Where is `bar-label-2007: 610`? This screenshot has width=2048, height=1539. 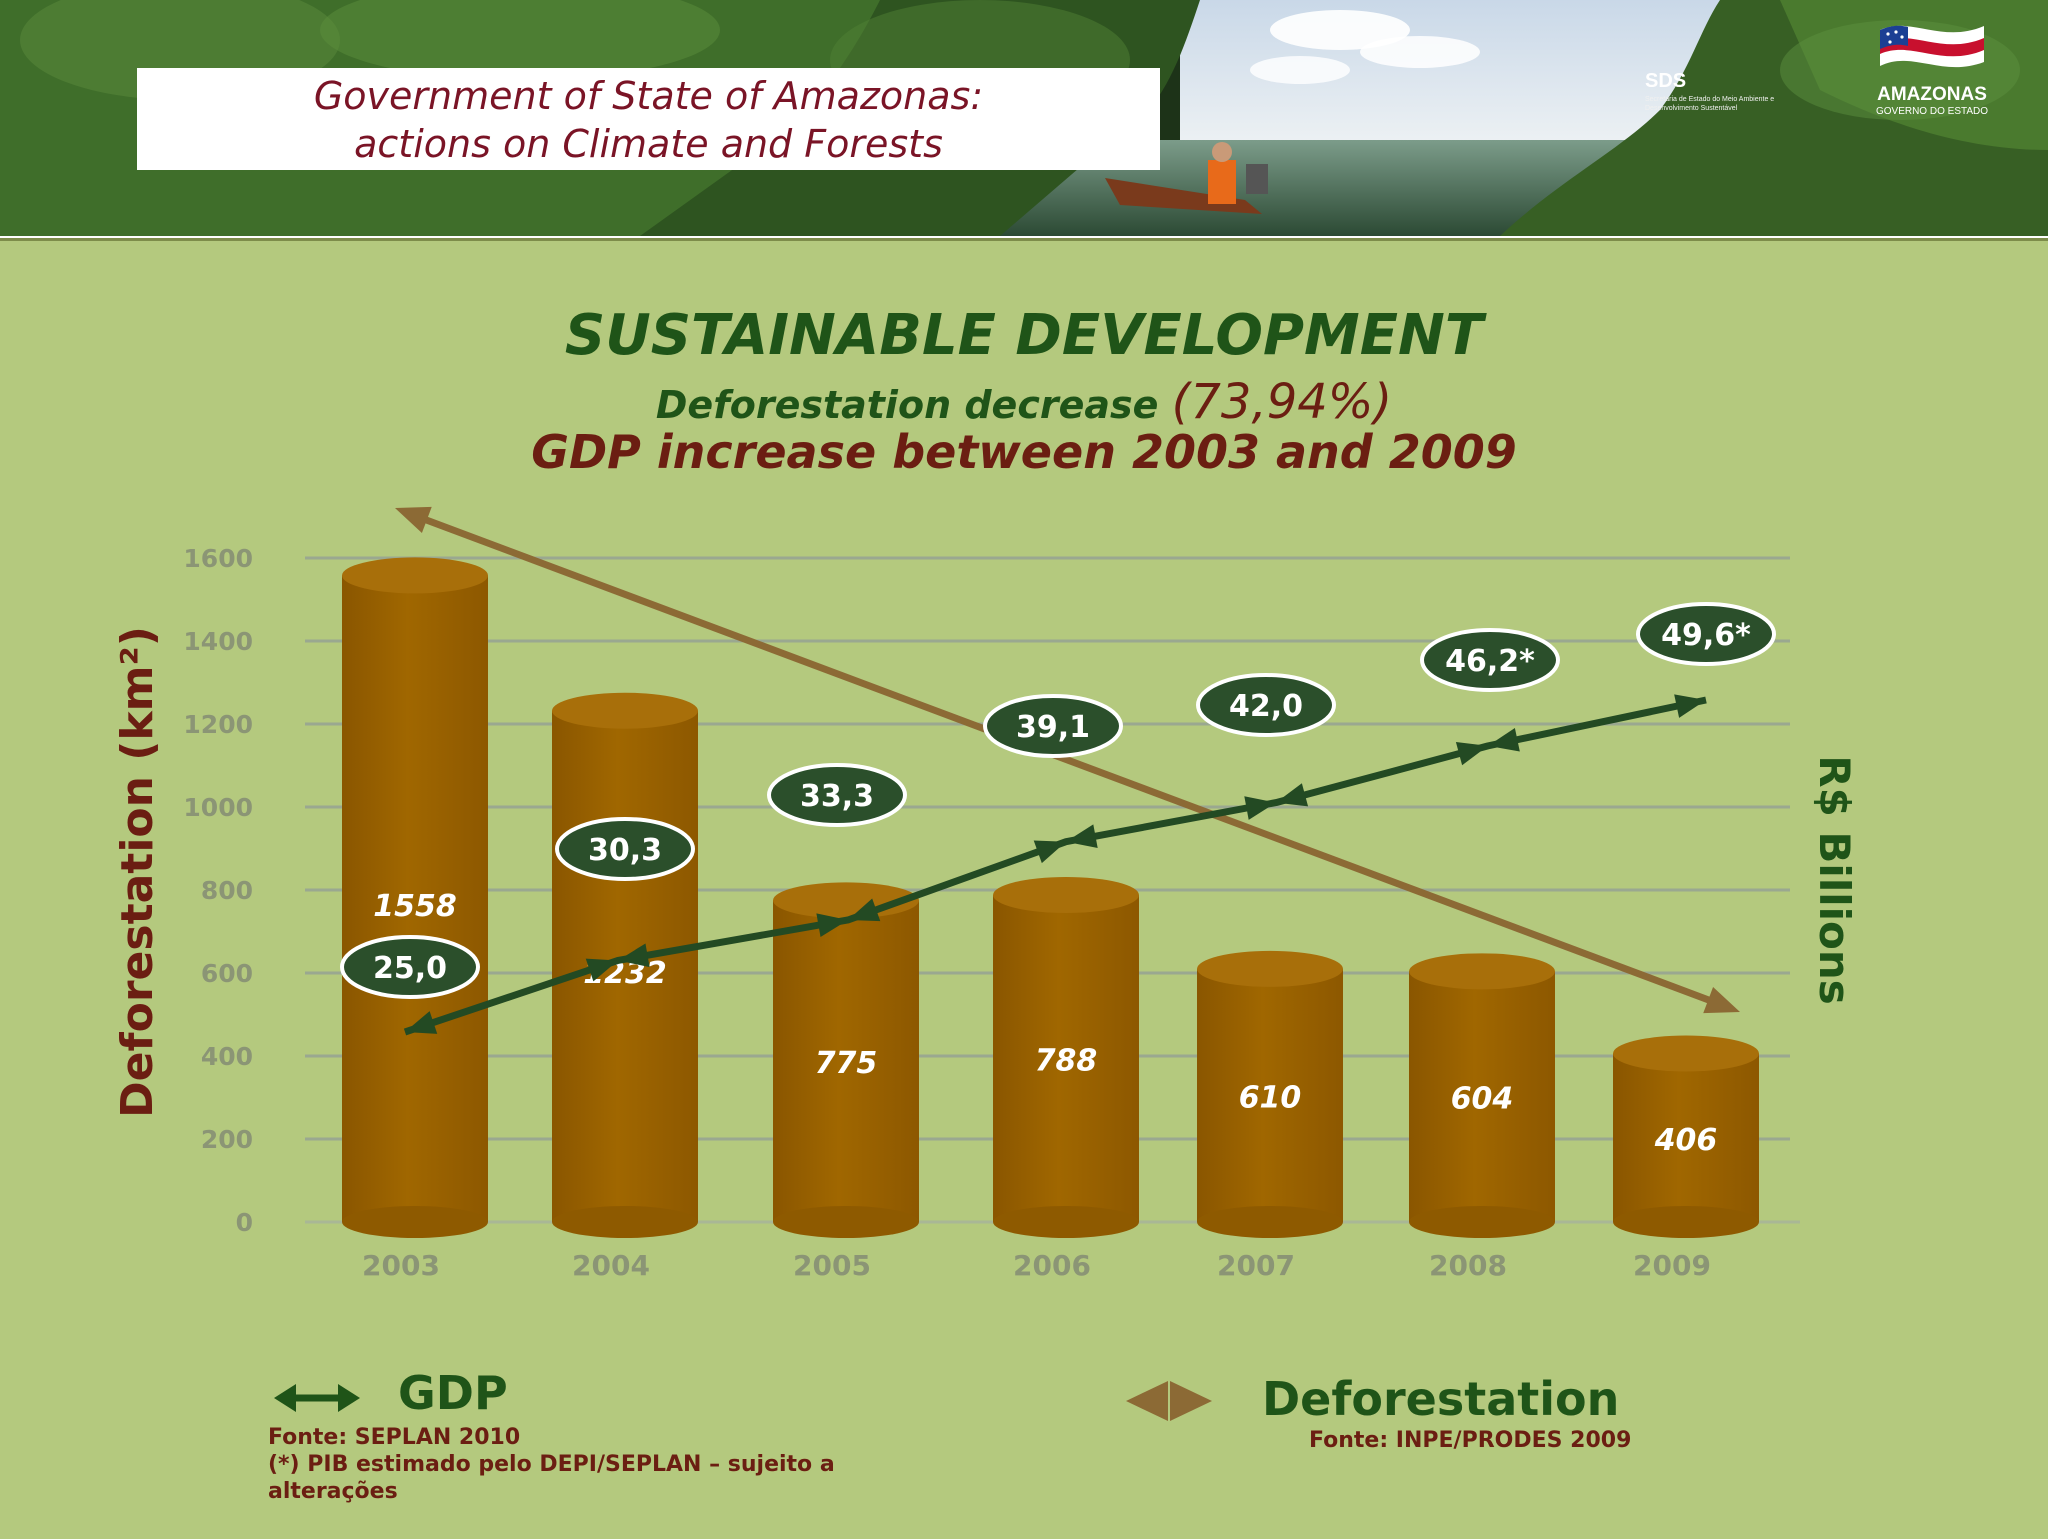
bar-label-2007: 610 is located at coordinates (1270, 1097).